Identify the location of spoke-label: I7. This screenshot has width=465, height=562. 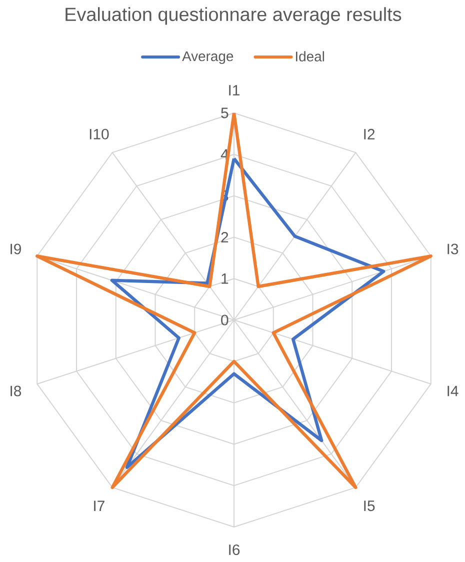
(99, 506).